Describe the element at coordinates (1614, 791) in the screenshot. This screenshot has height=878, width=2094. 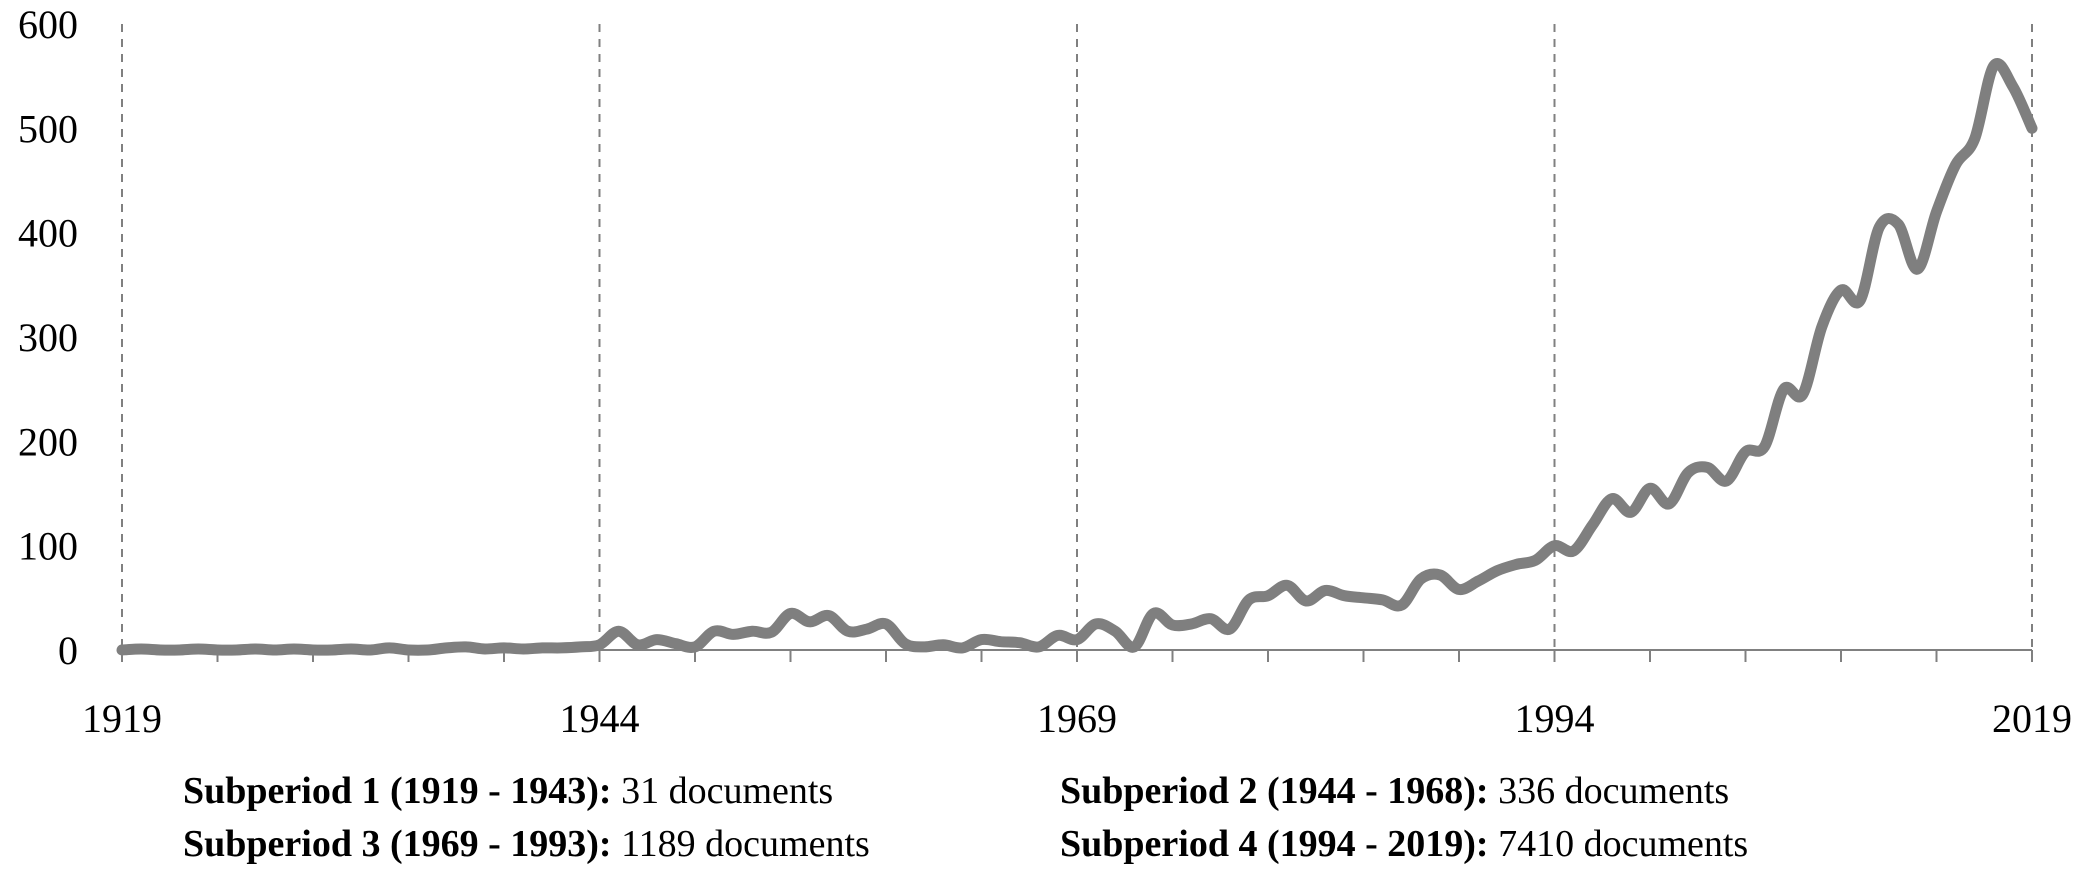
I see `legend-subperiod-2-value: 336 documents` at that location.